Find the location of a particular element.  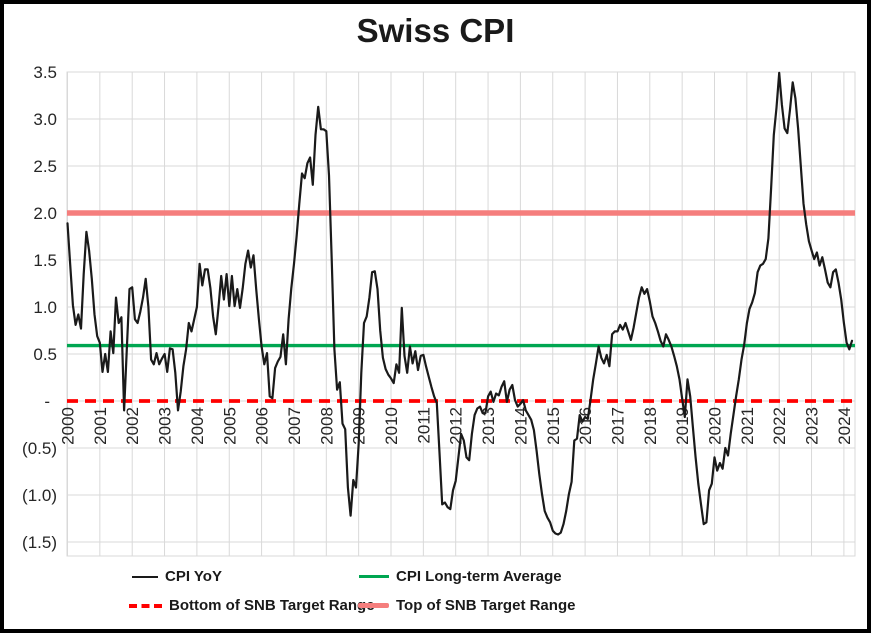

chart-title: Swiss CPI is located at coordinates (435, 30).